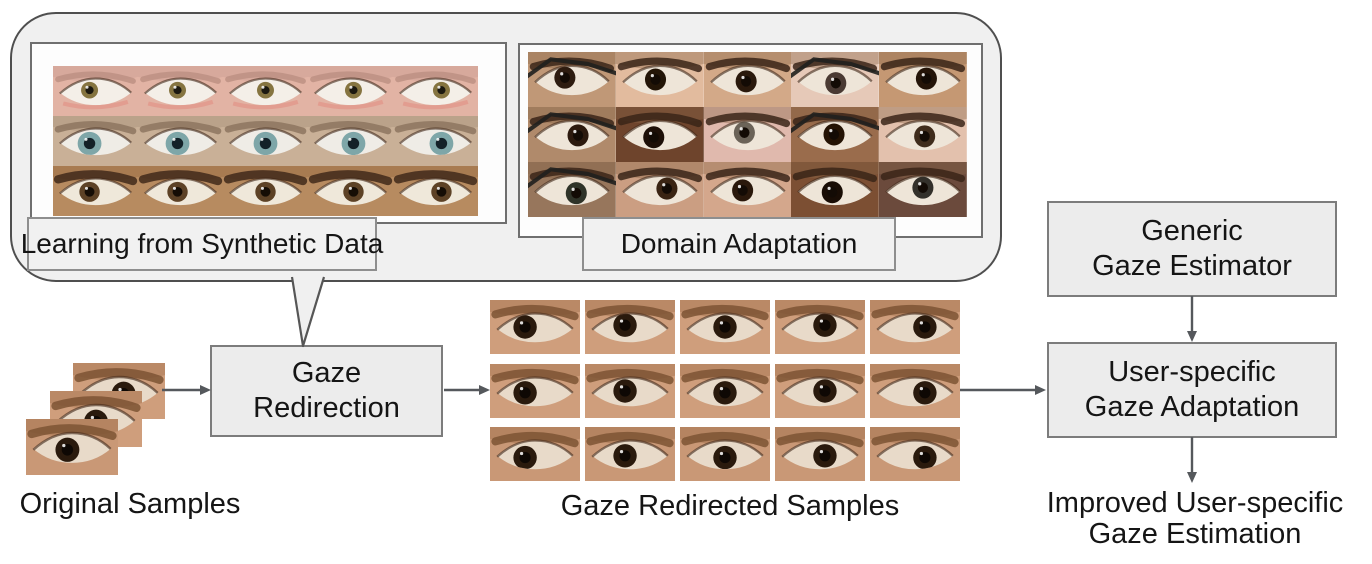 The image size is (1372, 564). Describe the element at coordinates (1192, 249) in the screenshot. I see `generic-gaze-estimator-box: Generic Gaze Estimator` at that location.